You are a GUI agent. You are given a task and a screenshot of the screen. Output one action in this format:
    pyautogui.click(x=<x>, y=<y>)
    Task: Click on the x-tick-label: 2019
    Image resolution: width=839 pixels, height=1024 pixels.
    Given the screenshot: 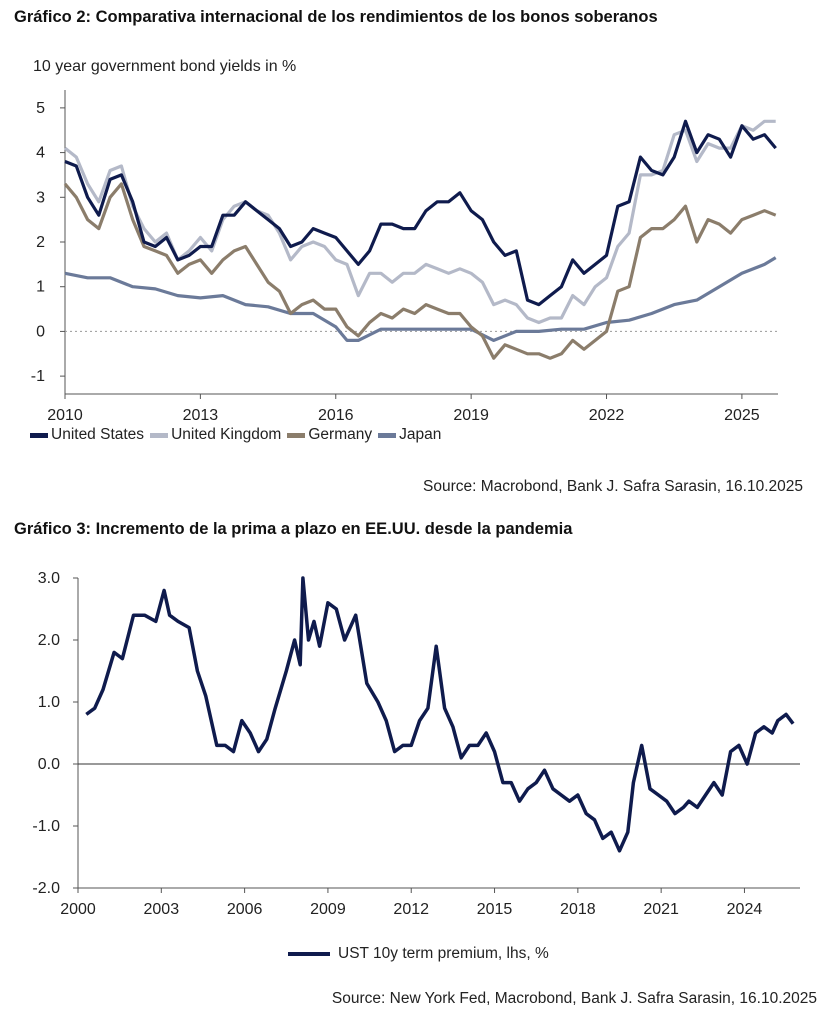 What is the action you would take?
    pyautogui.click(x=471, y=415)
    